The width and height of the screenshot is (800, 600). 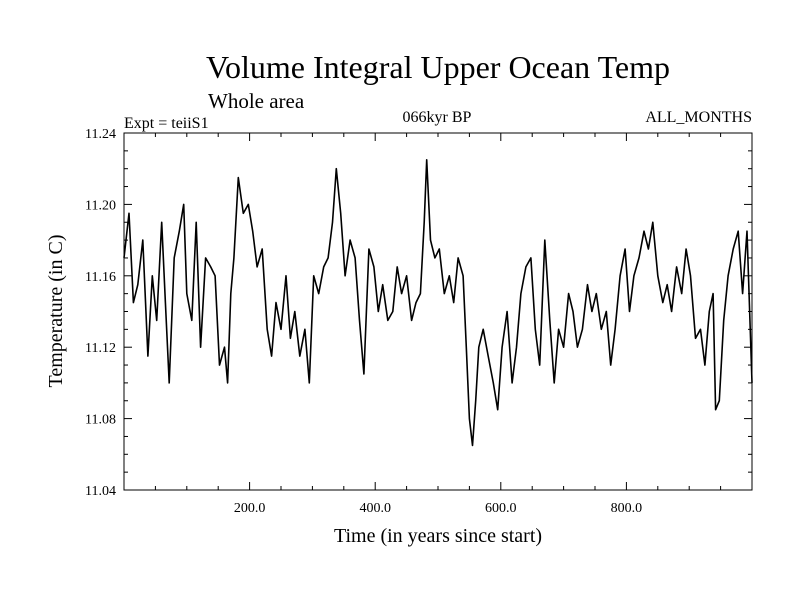 What do you see at coordinates (100, 491) in the screenshot?
I see `y-tick-label: 11.04` at bounding box center [100, 491].